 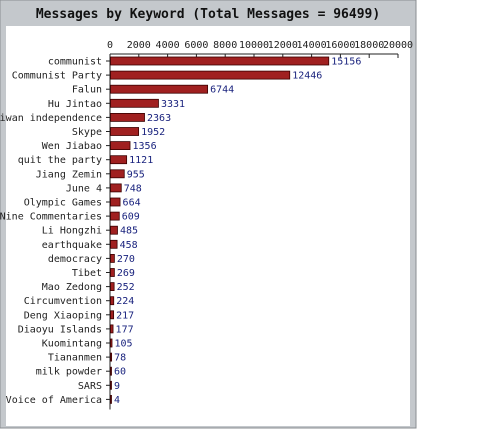 What do you see at coordinates (54, 400) in the screenshot?
I see `category-label: Voice of America` at bounding box center [54, 400].